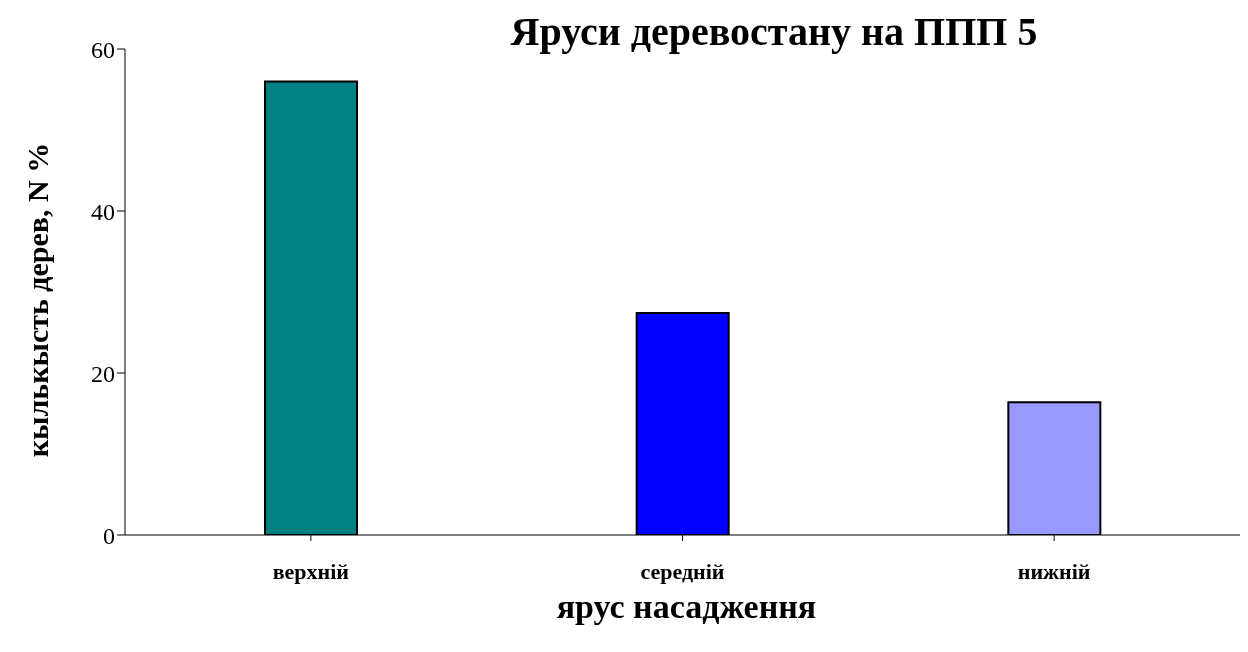 Image resolution: width=1248 pixels, height=652 pixels. What do you see at coordinates (682, 571) in the screenshot?
I see `x-tick-label: середній` at bounding box center [682, 571].